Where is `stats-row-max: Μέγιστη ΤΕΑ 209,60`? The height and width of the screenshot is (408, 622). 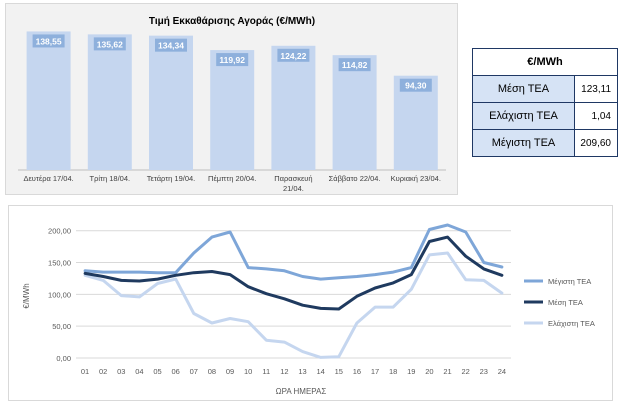
stats-row-max: Μέγιστη ΤΕΑ 209,60 is located at coordinates (545, 143).